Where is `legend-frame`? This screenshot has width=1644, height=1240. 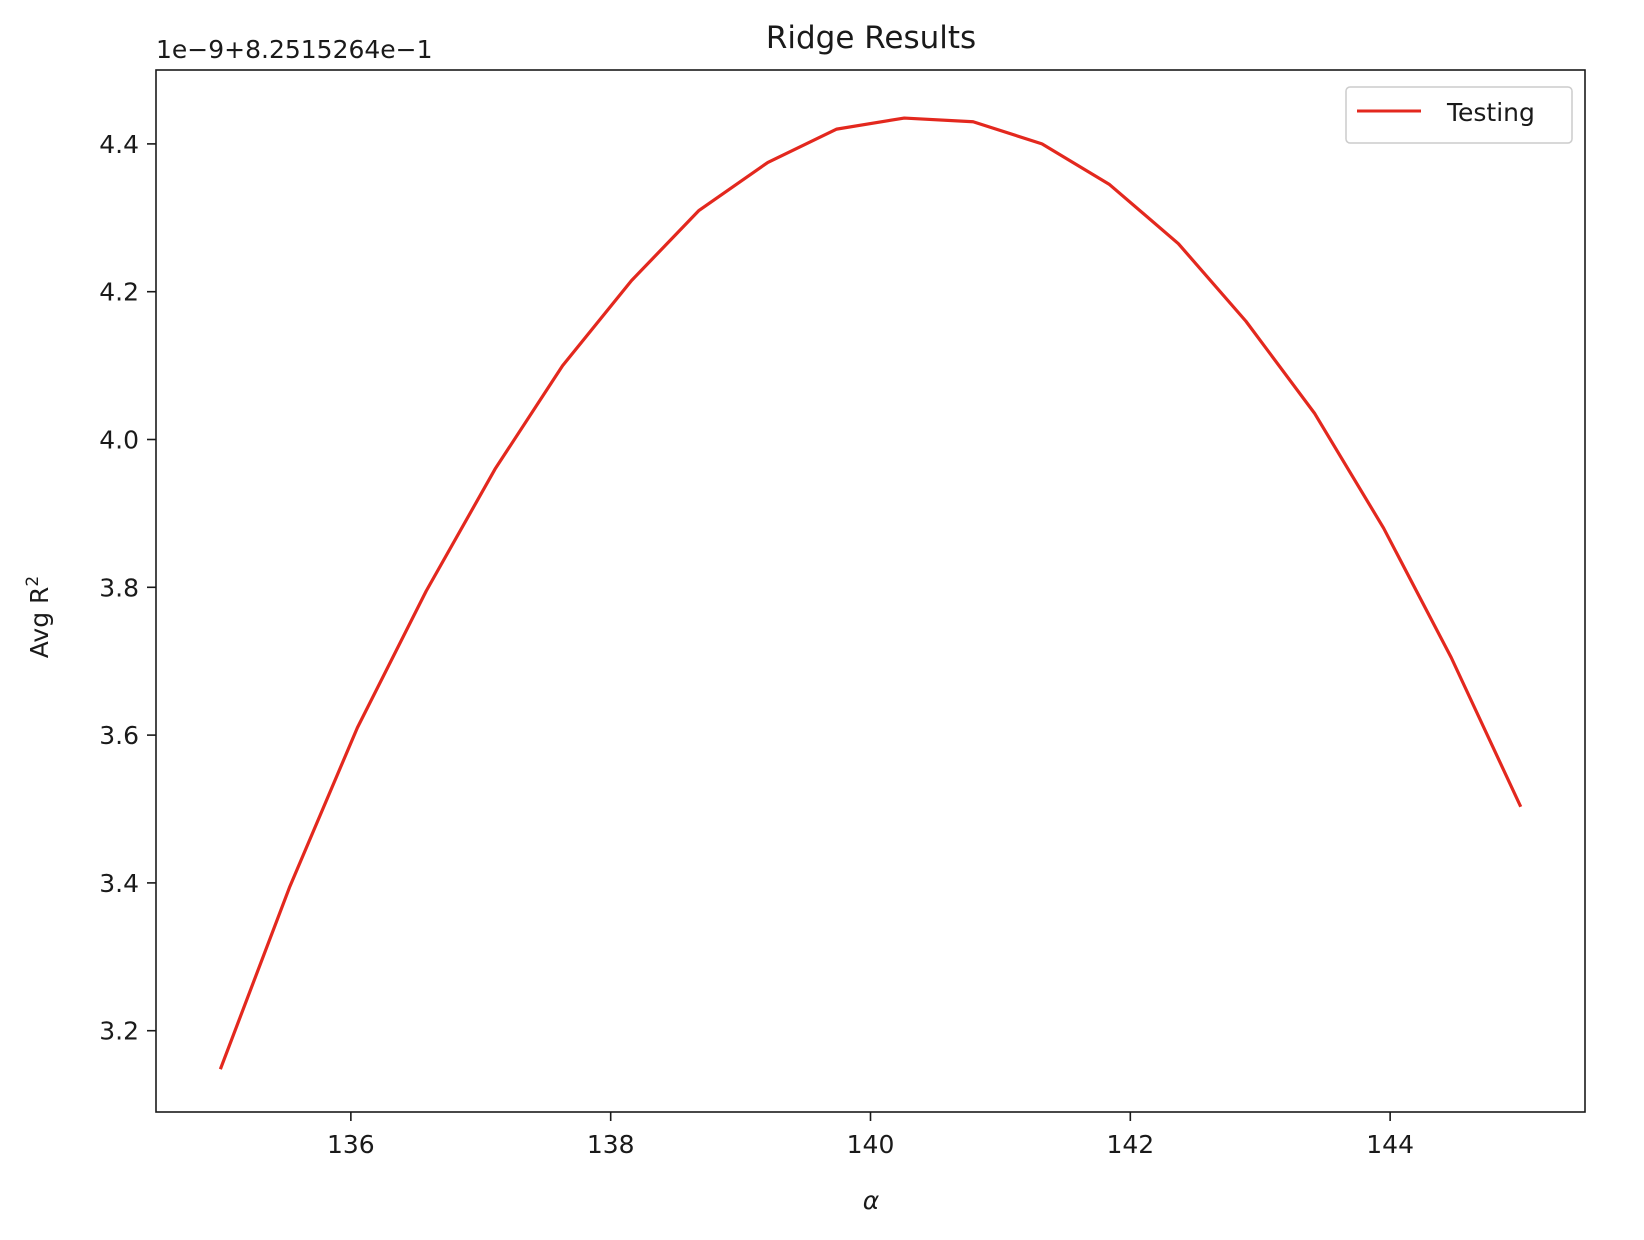
legend-frame is located at coordinates (1459, 115).